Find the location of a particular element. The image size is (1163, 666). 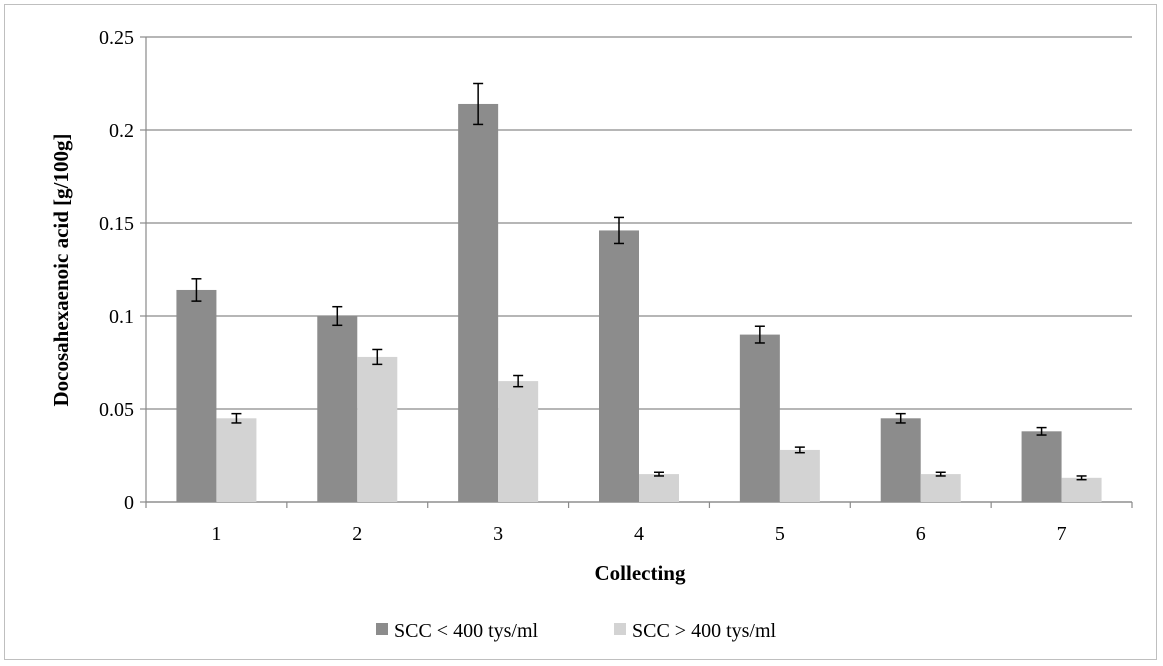

x-tick-labels: 1 2 3 4 5 6 7 is located at coordinates (638, 534).